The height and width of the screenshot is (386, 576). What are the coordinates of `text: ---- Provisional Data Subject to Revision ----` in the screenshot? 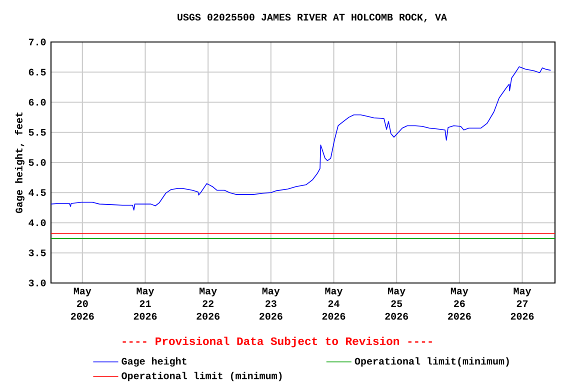 It's located at (277, 342).